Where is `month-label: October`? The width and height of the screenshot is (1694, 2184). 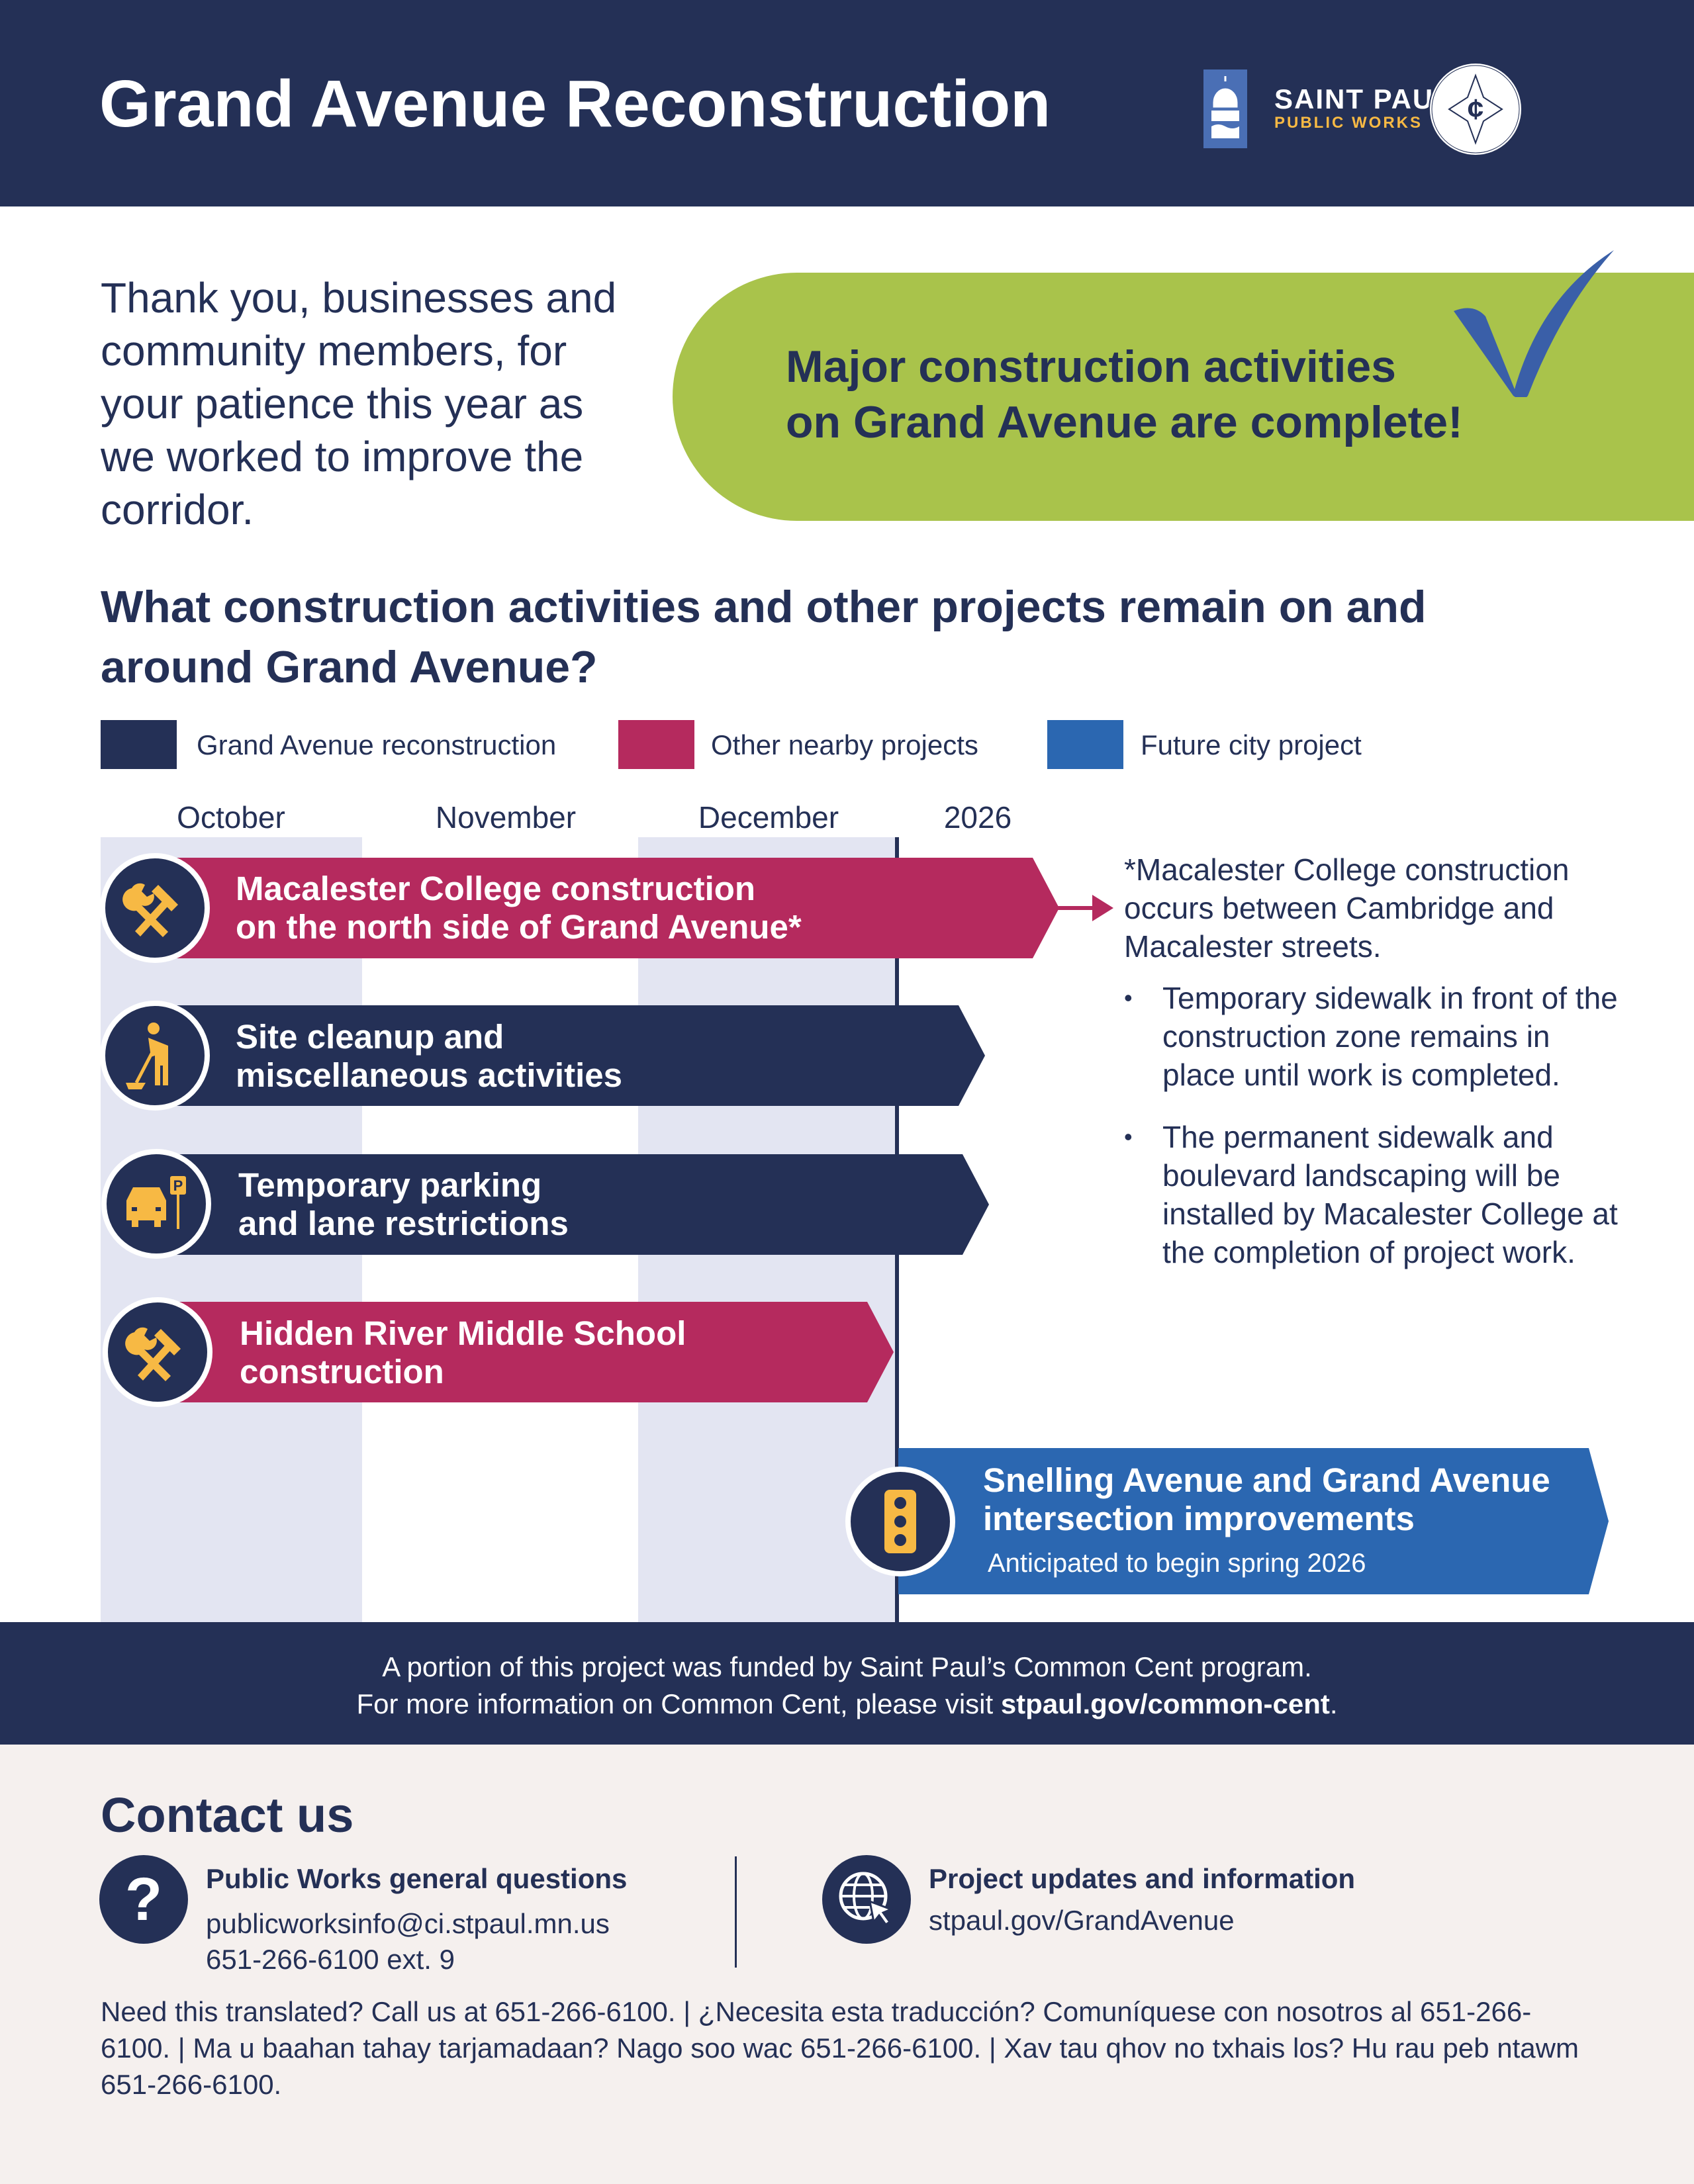
month-label: October is located at coordinates (231, 818).